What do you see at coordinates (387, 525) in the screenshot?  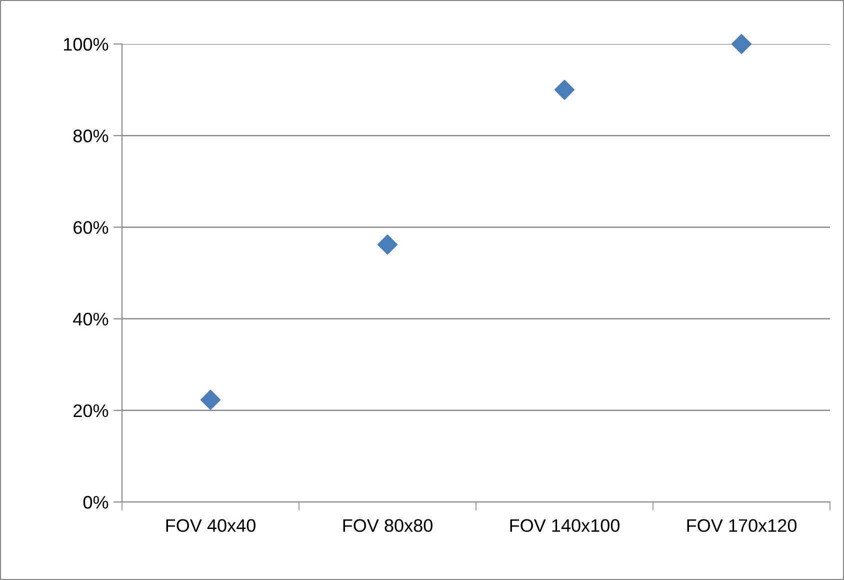 I see `x-tick-label: FOV 80x80` at bounding box center [387, 525].